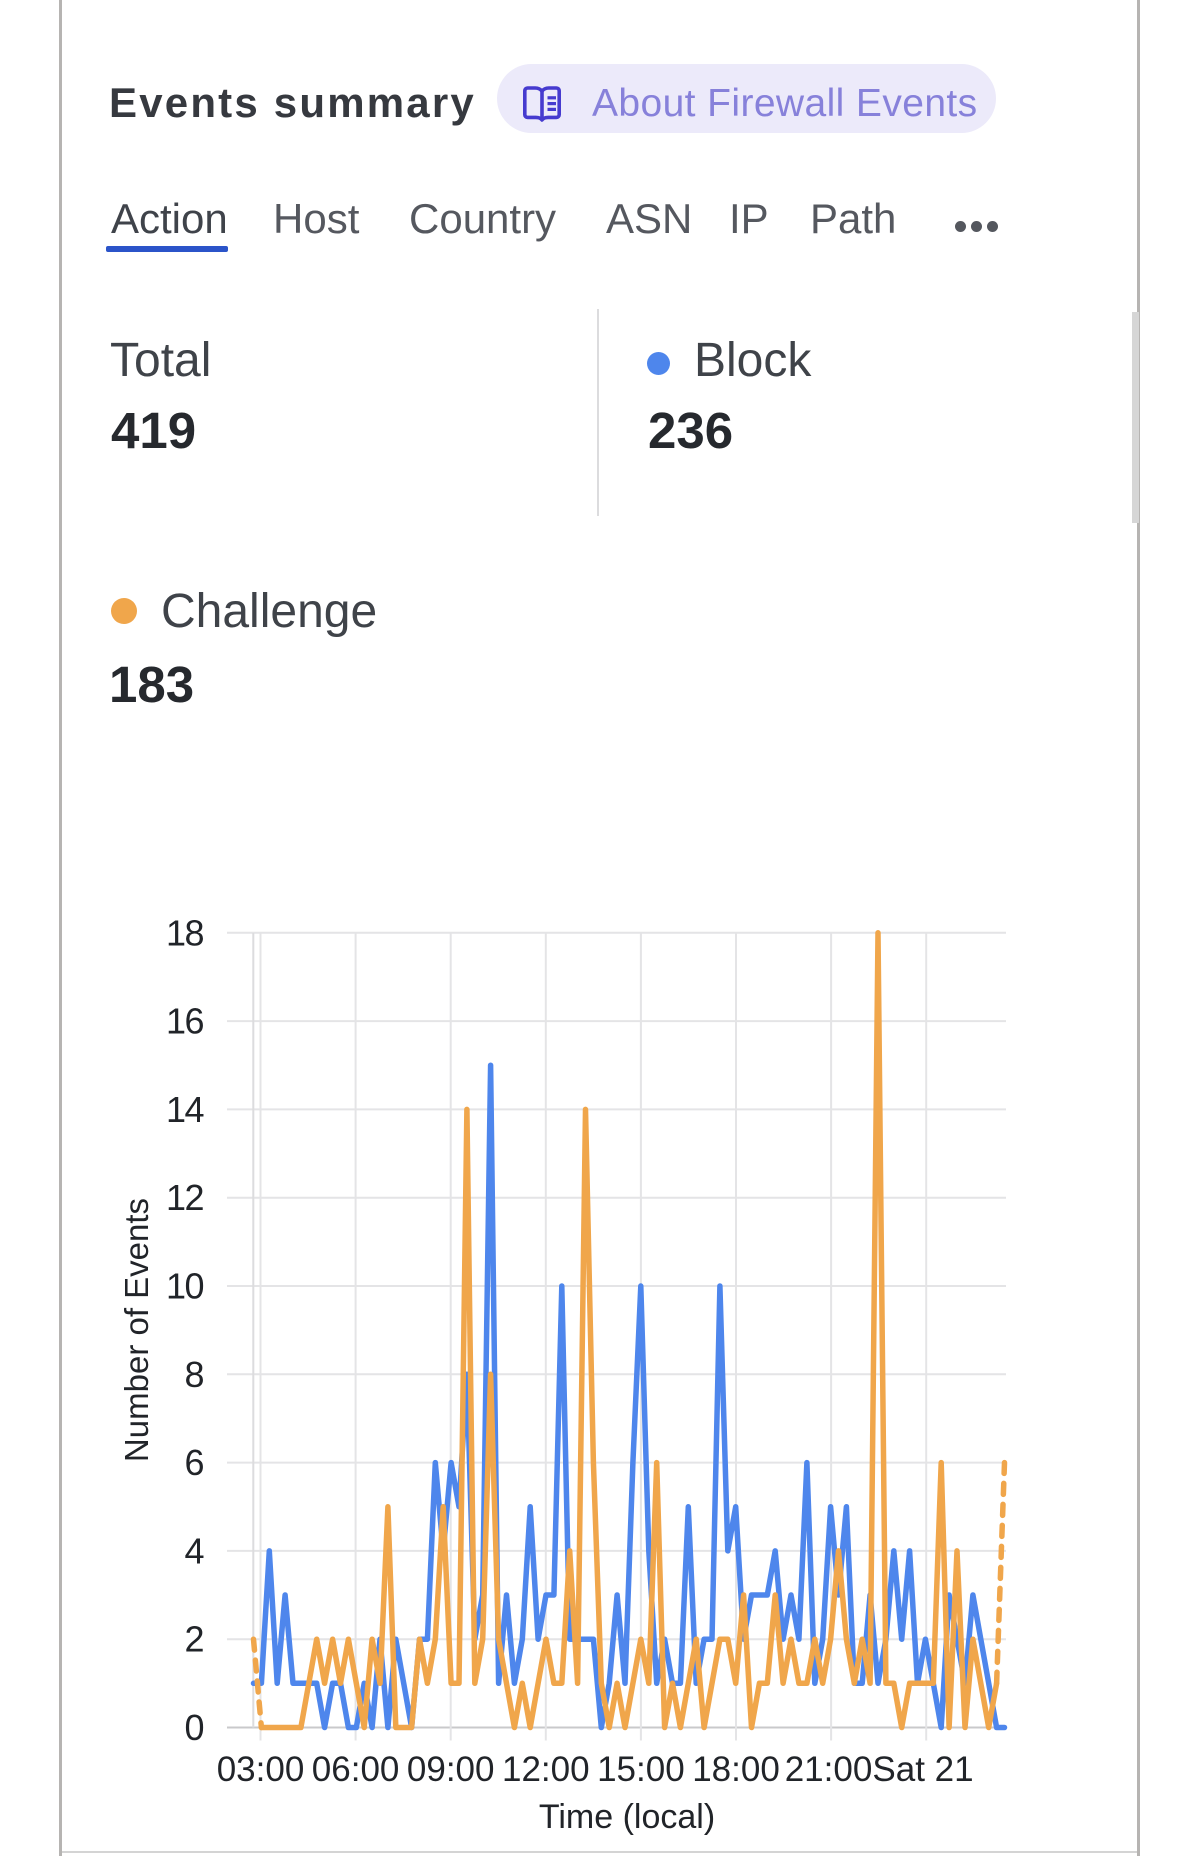 This screenshot has width=1200, height=1856. I want to click on svg-text: 14, so click(185, 1109).